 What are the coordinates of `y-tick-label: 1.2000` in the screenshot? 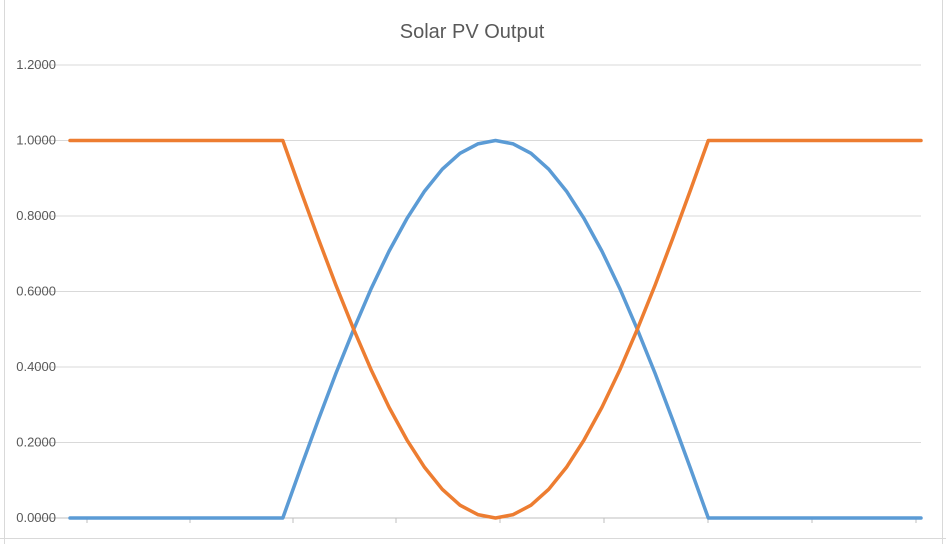 It's located at (36, 64).